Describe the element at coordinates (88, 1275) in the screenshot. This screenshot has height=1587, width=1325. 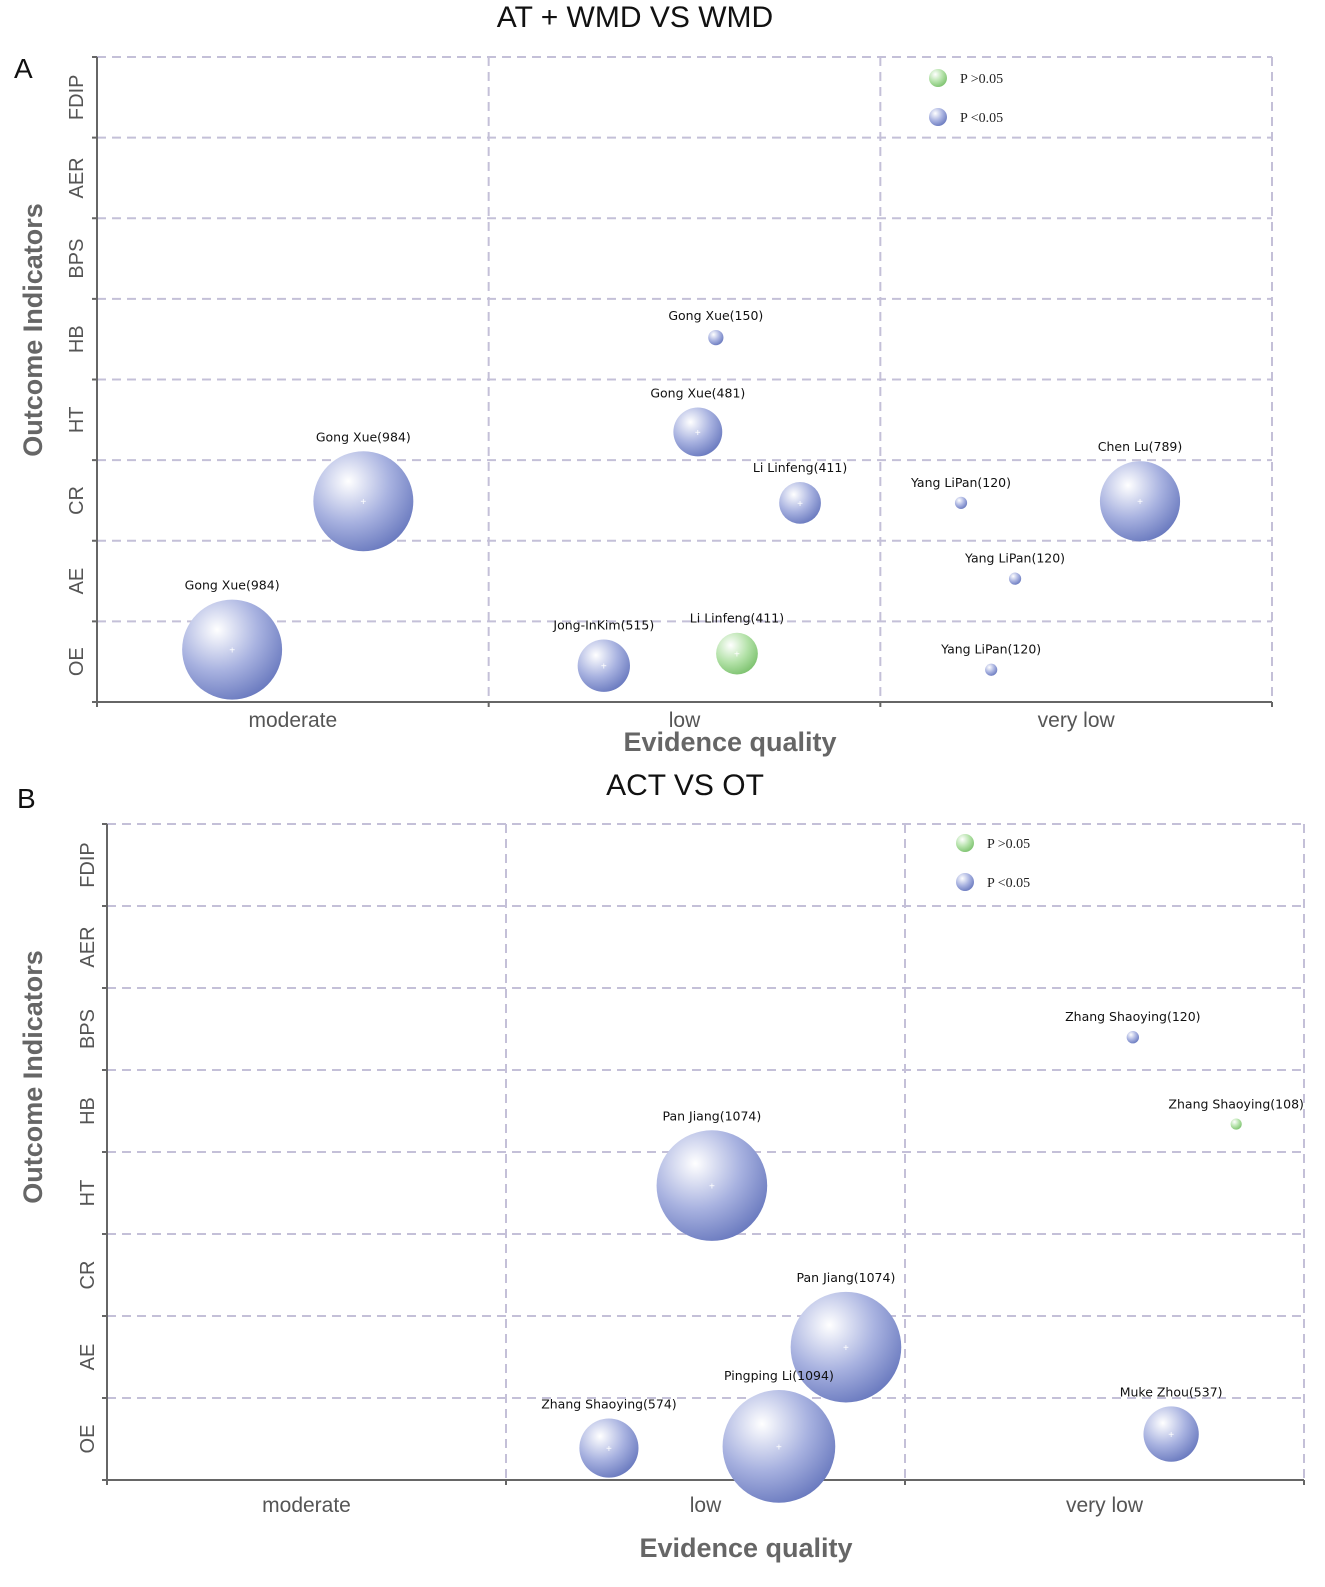
I see `y-tick-label: CR` at that location.